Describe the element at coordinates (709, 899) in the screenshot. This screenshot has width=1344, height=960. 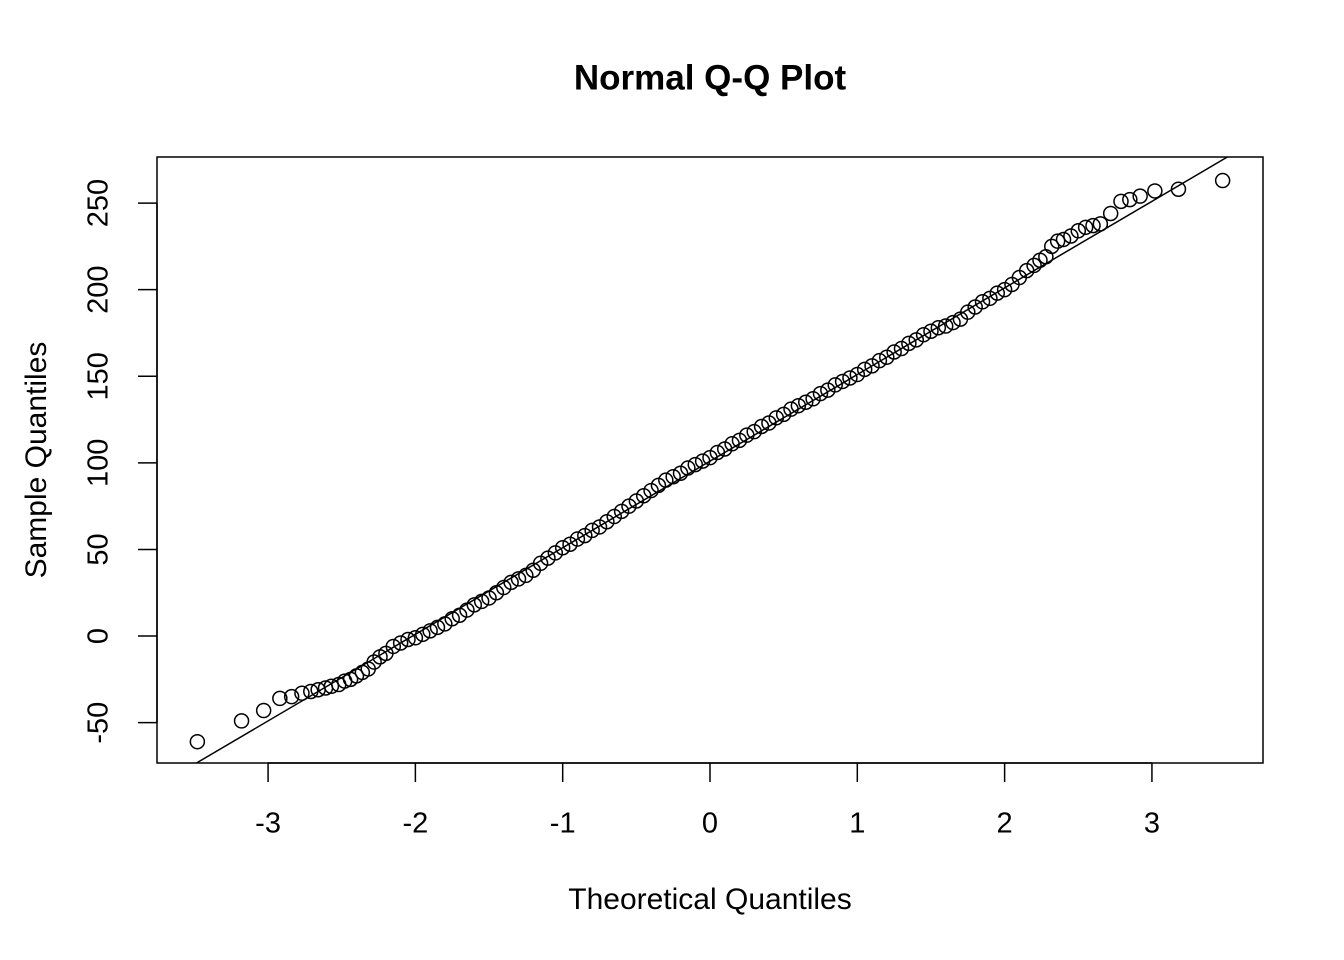
I see `x-axis-label: Theoretical Quantiles` at that location.